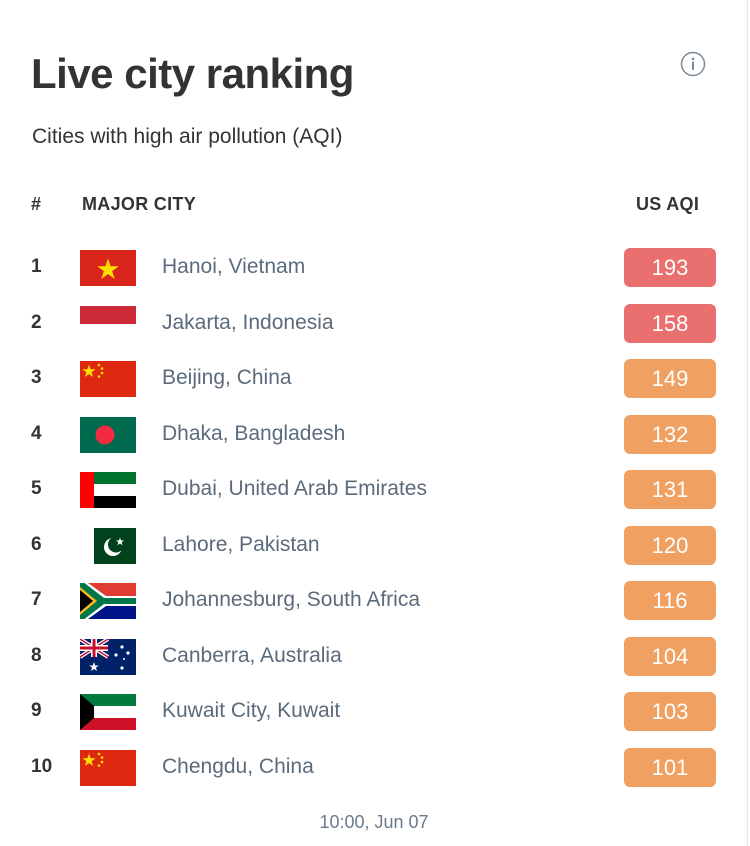  Describe the element at coordinates (108, 434) in the screenshot. I see `bangladesh-flag-icon` at that location.